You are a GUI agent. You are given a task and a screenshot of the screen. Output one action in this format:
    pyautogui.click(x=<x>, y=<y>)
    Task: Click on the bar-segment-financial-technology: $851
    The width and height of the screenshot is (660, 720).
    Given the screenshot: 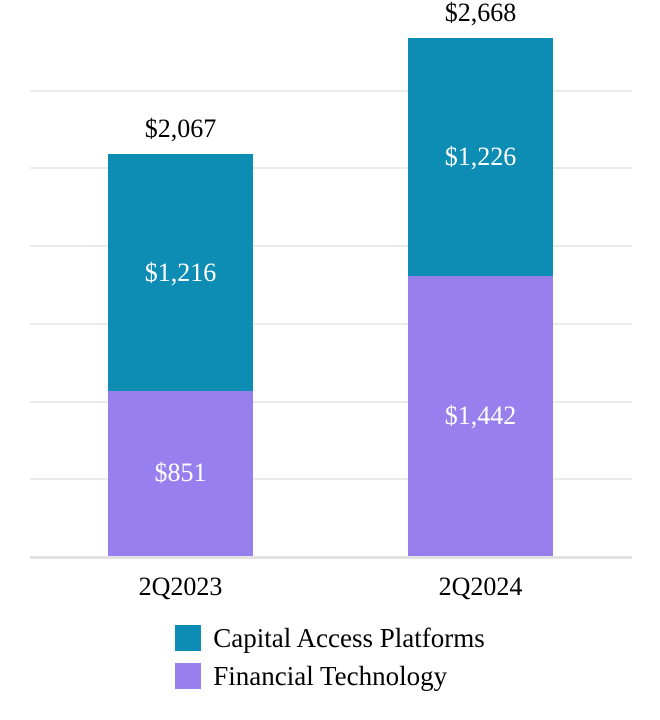 What is the action you would take?
    pyautogui.click(x=180, y=473)
    